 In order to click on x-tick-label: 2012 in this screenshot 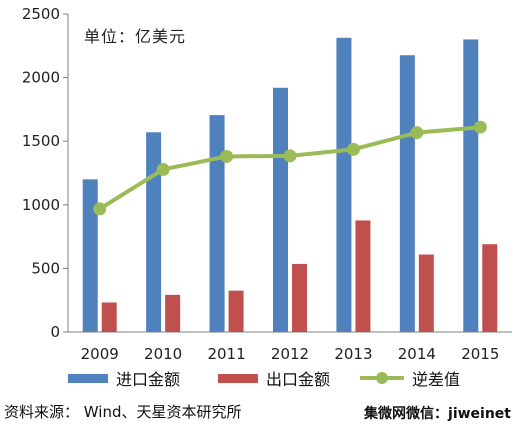, I will do `click(290, 352)`.